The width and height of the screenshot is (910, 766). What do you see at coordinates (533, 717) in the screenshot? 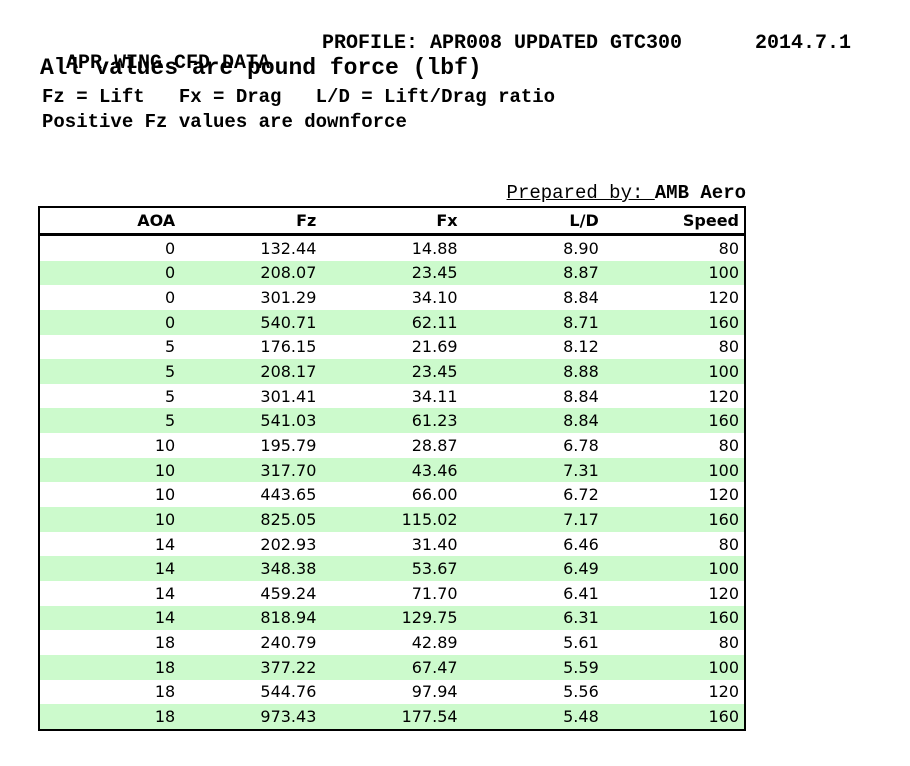
I see `table-cell: 5.48` at bounding box center [533, 717].